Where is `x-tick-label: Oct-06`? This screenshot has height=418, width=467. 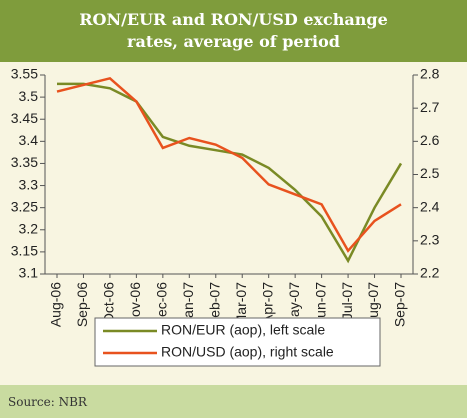 x-tick-label: Oct-06 is located at coordinates (109, 303).